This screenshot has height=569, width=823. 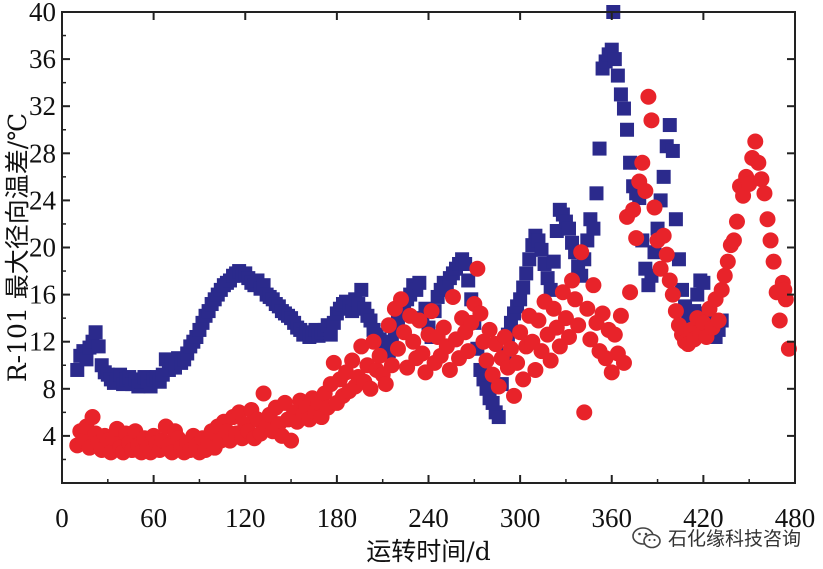 What do you see at coordinates (42, 342) in the screenshot?
I see `y-tick-label: 12` at bounding box center [42, 342].